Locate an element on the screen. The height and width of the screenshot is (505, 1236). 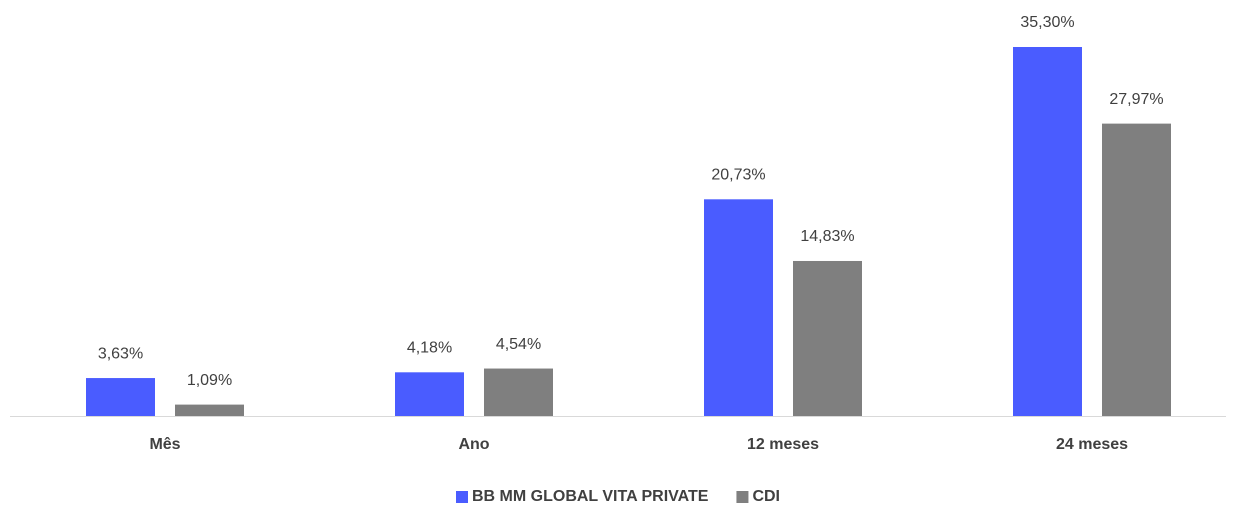
x-tick-label: 12 meses is located at coordinates (783, 444).